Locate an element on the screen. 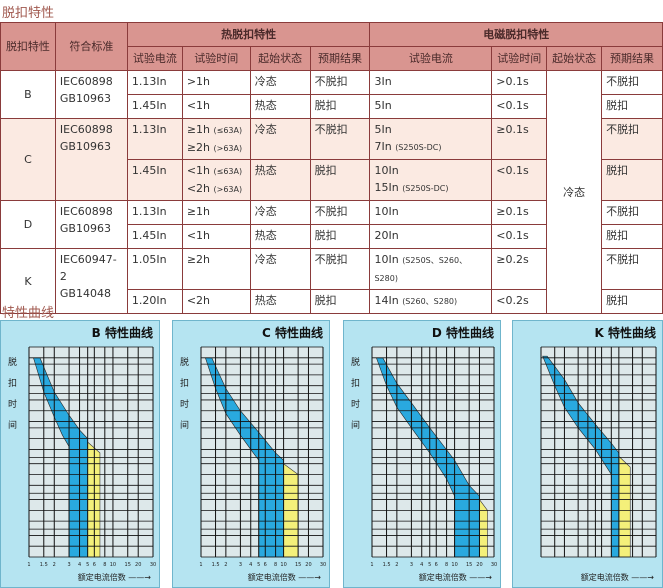 The image size is (663, 588). chart-c-curve: 1 1.5 2 3 4 5 6 8 10 15 20 30 C 特性曲线 额定电流倍数 ——→ 脱扣时间 is located at coordinates (251, 454).